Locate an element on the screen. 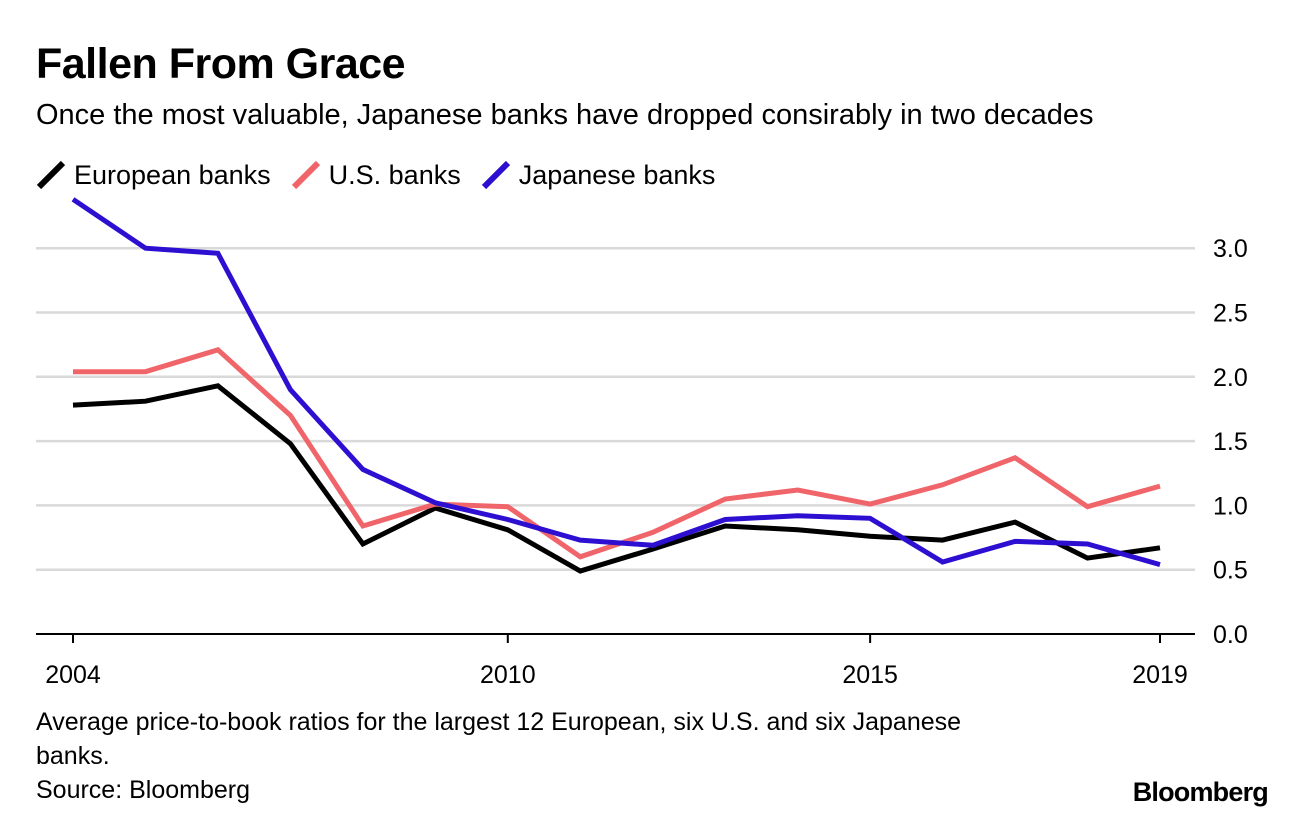  y-tick-label: 3.0 is located at coordinates (1230, 249).